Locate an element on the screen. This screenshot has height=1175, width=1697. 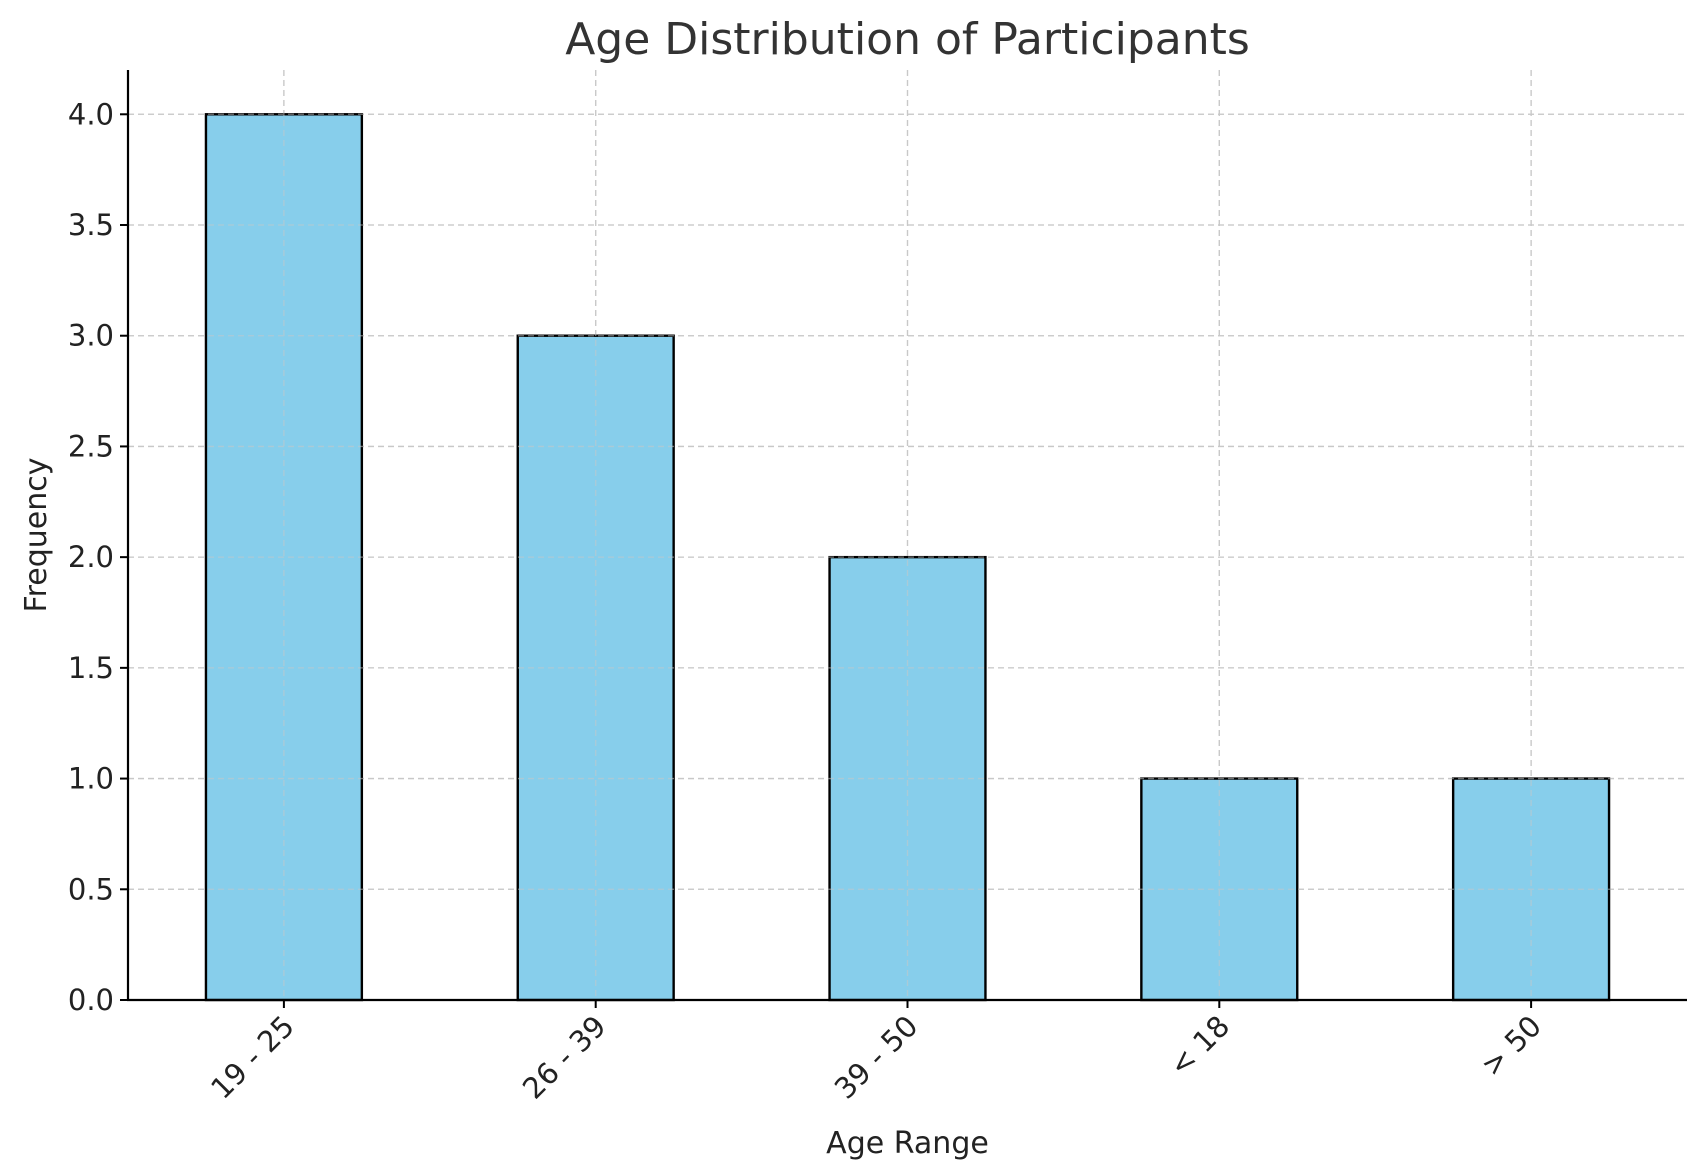
x-tick-label: 39 - 50 is located at coordinates (876, 1057).